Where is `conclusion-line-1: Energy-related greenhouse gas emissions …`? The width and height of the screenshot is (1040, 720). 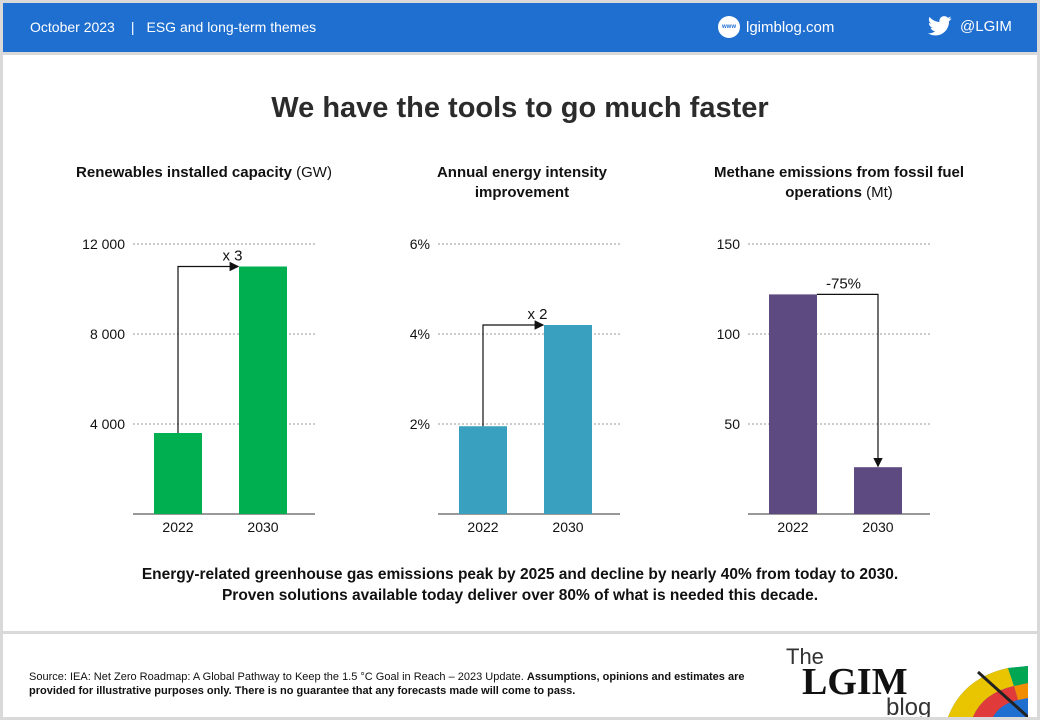 conclusion-line-1: Energy-related greenhouse gas emissions … is located at coordinates (520, 574).